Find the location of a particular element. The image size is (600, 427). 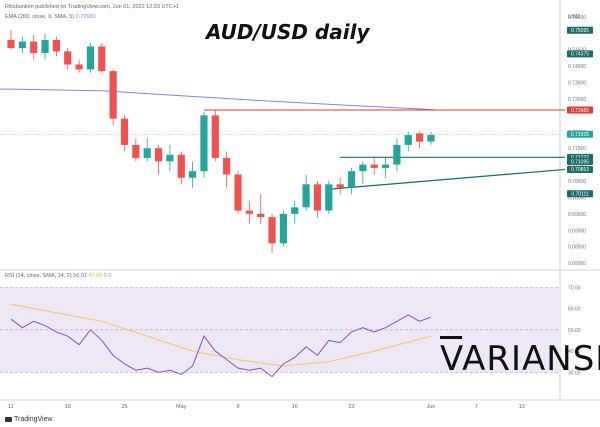

rsi-value-1: 56.01 is located at coordinates (80, 276).